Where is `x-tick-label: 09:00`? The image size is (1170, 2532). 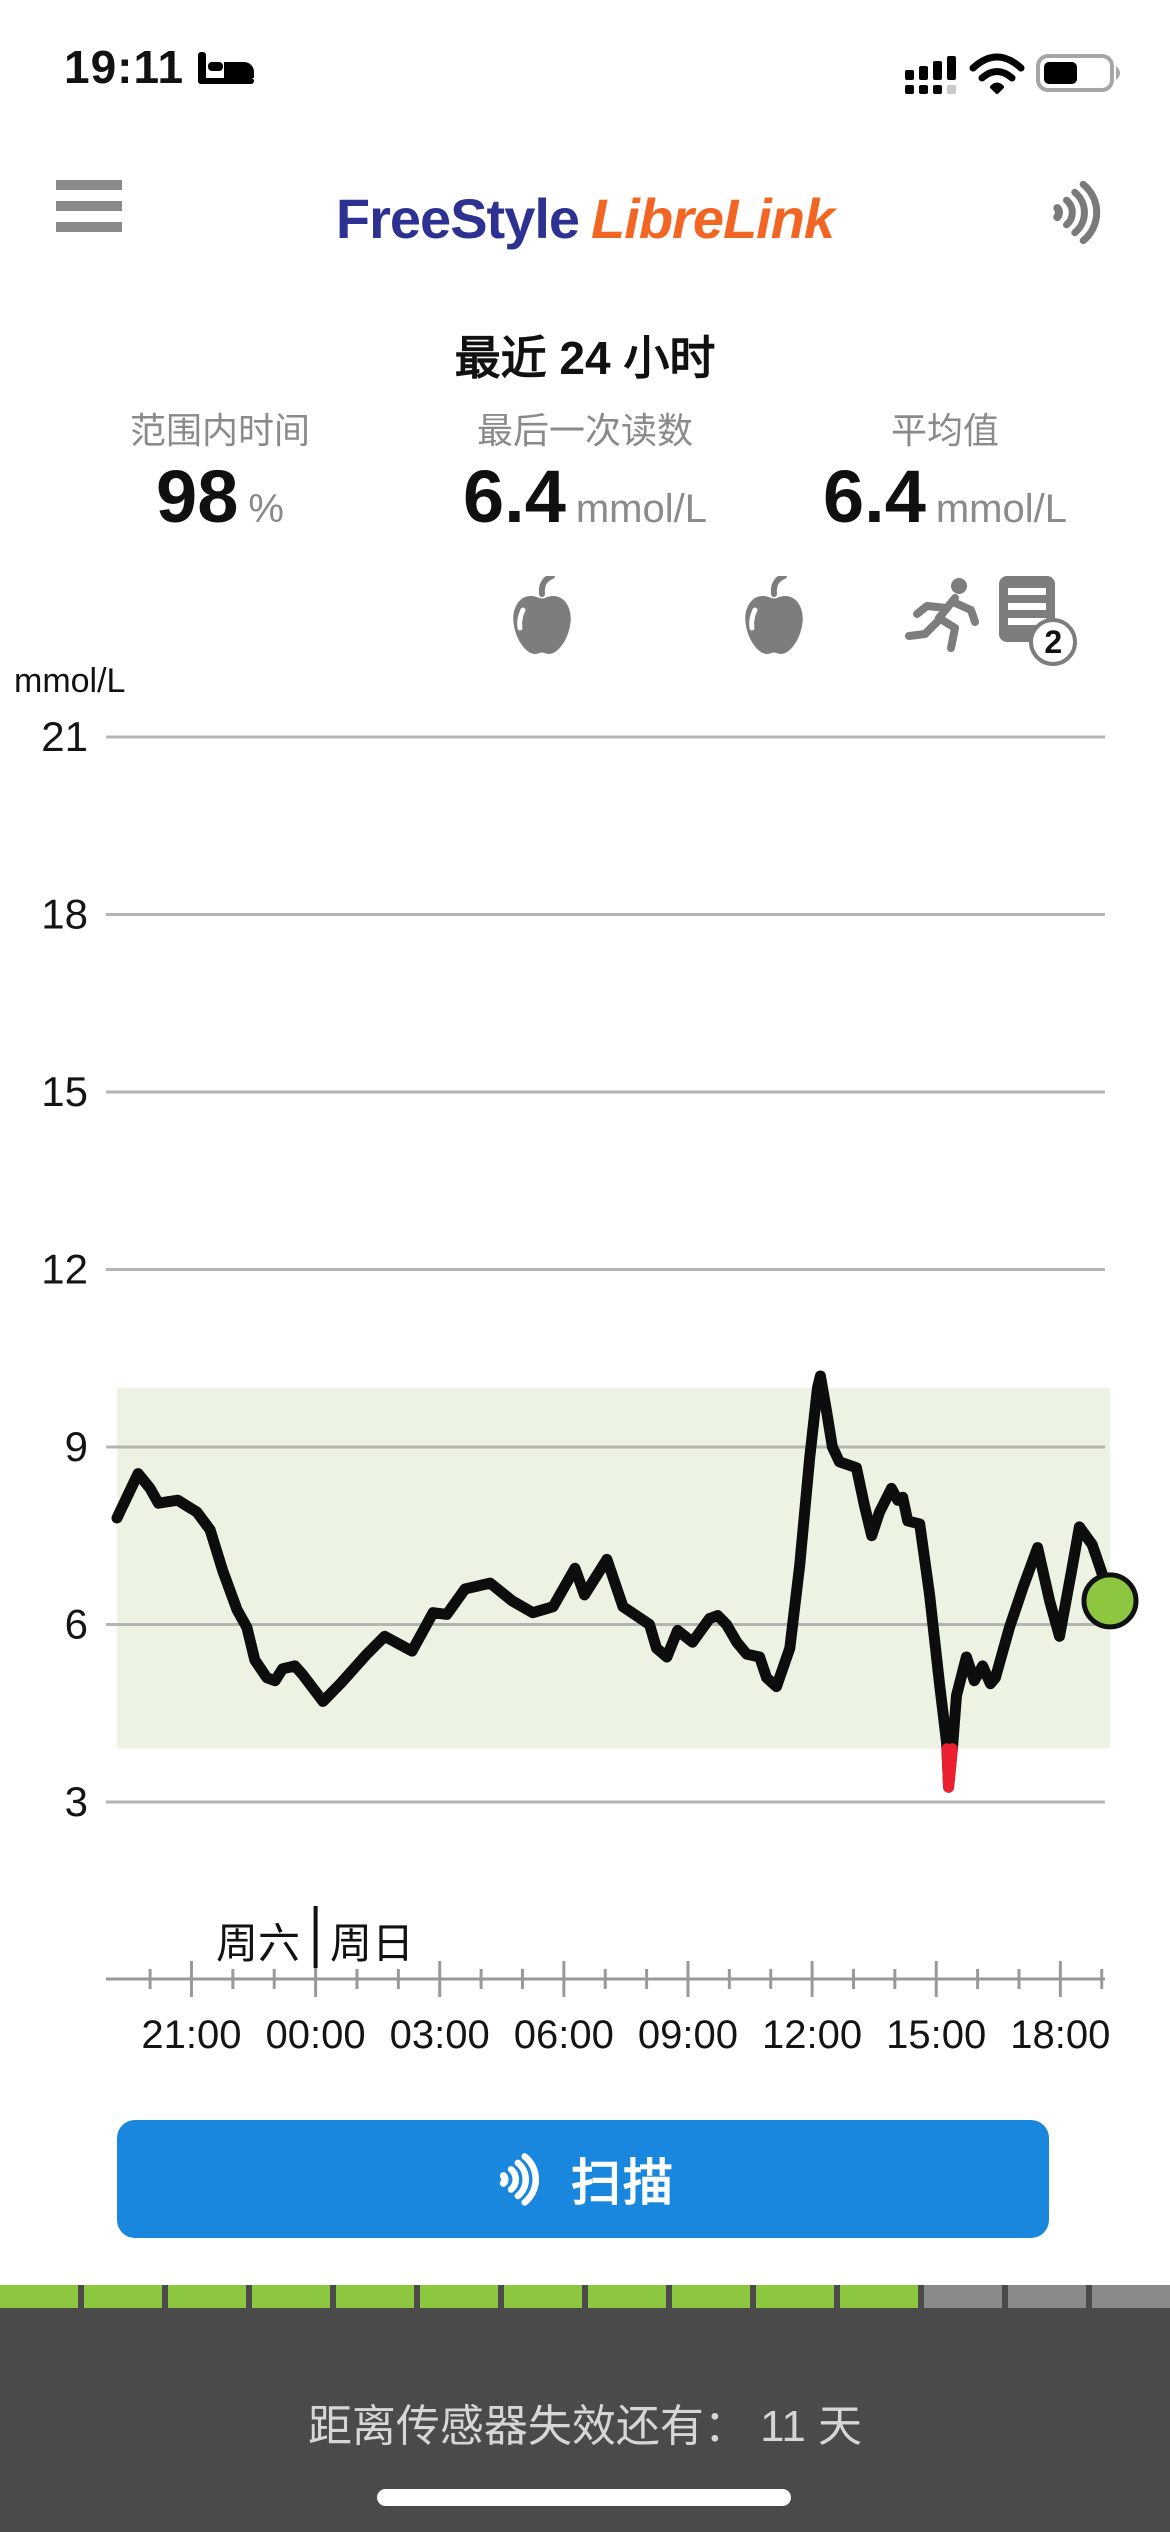
x-tick-label: 09:00 is located at coordinates (688, 2035).